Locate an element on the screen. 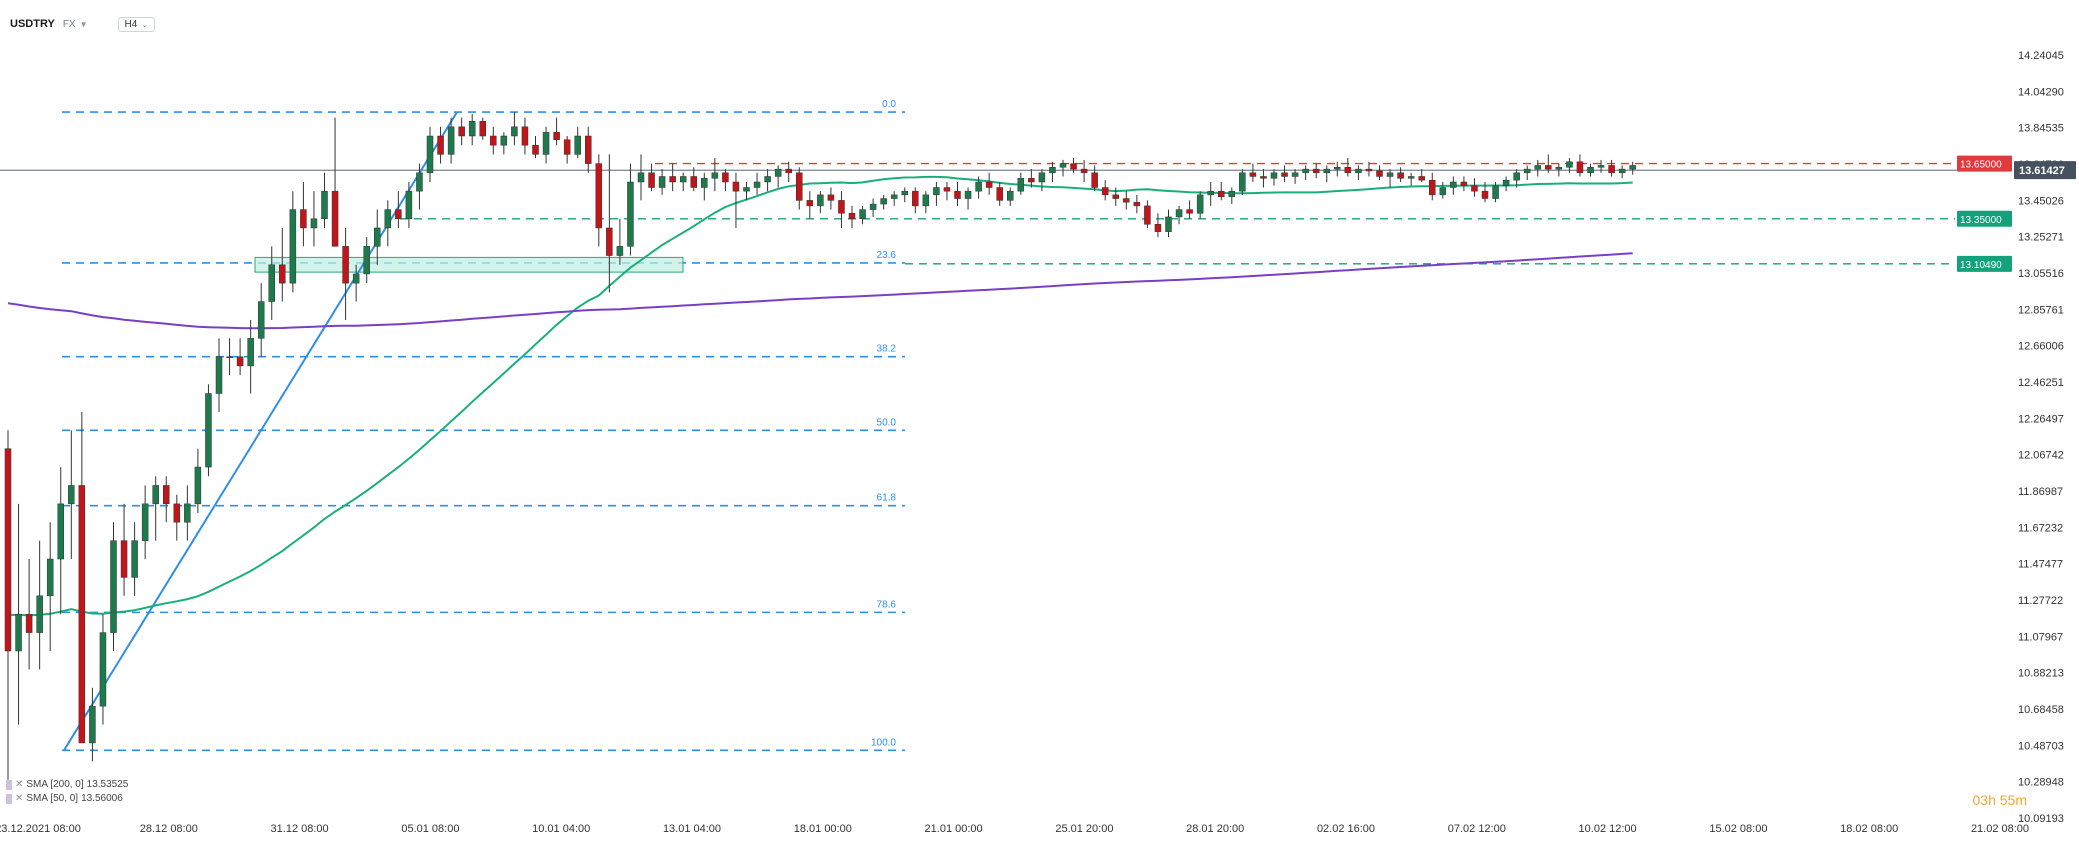 The image size is (2079, 844). y-tick-label: 13.25271 is located at coordinates (2041, 238).